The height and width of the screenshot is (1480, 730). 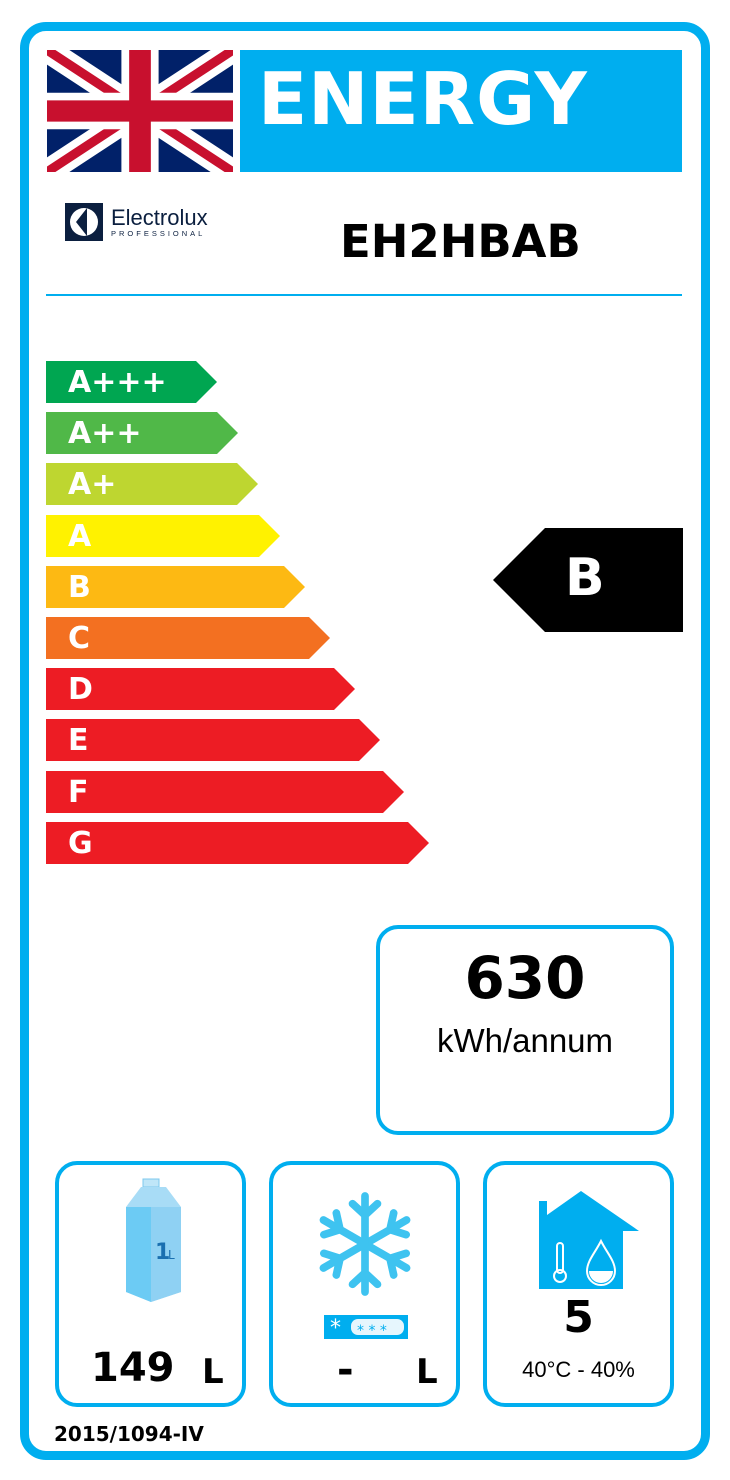 What do you see at coordinates (237, 842) in the screenshot?
I see `energy-class-bar-g: G` at bounding box center [237, 842].